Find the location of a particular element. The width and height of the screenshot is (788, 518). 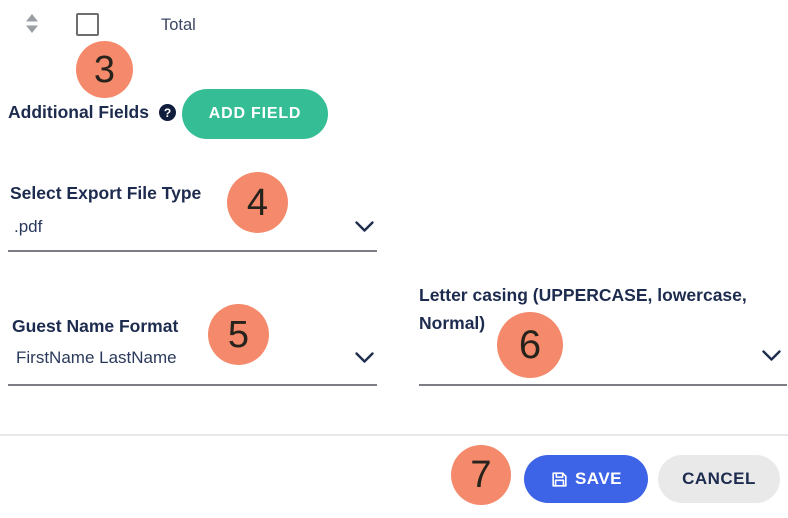

total-checkbox is located at coordinates (87, 24).